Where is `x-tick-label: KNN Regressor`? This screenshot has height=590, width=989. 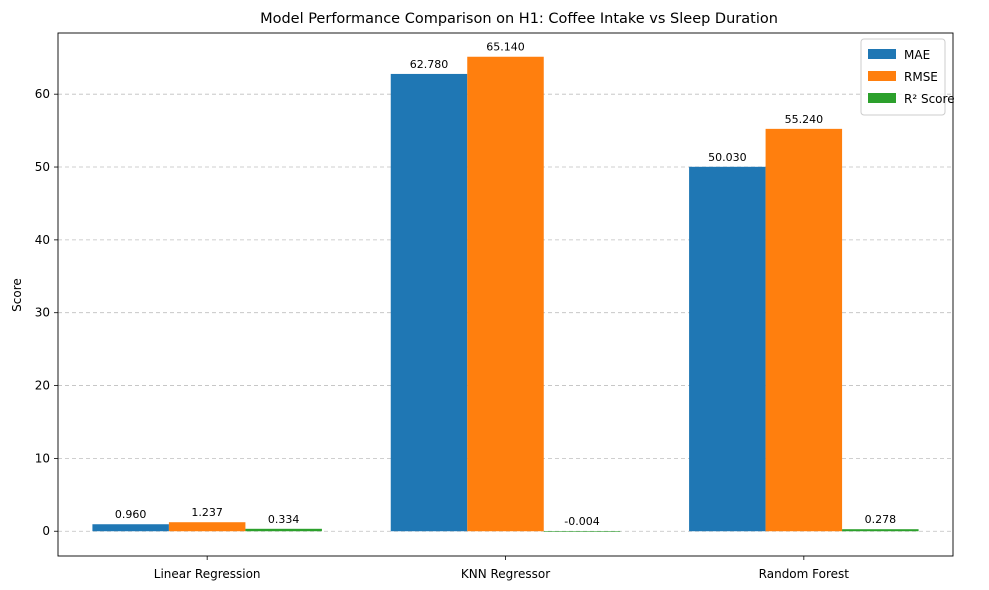
x-tick-label: KNN Regressor is located at coordinates (505, 574).